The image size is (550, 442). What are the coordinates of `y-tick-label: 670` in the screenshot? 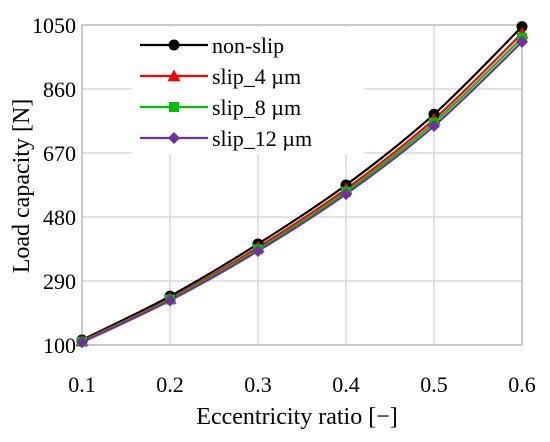 It's located at (59, 153).